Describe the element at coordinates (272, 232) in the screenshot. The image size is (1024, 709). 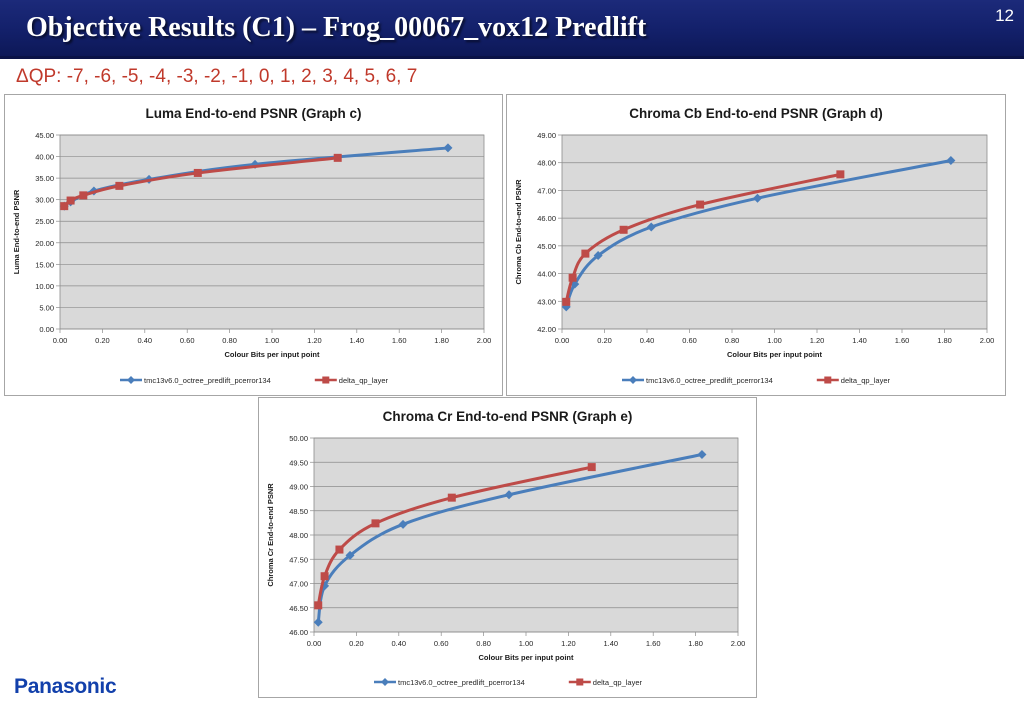
I see `plot-area` at that location.